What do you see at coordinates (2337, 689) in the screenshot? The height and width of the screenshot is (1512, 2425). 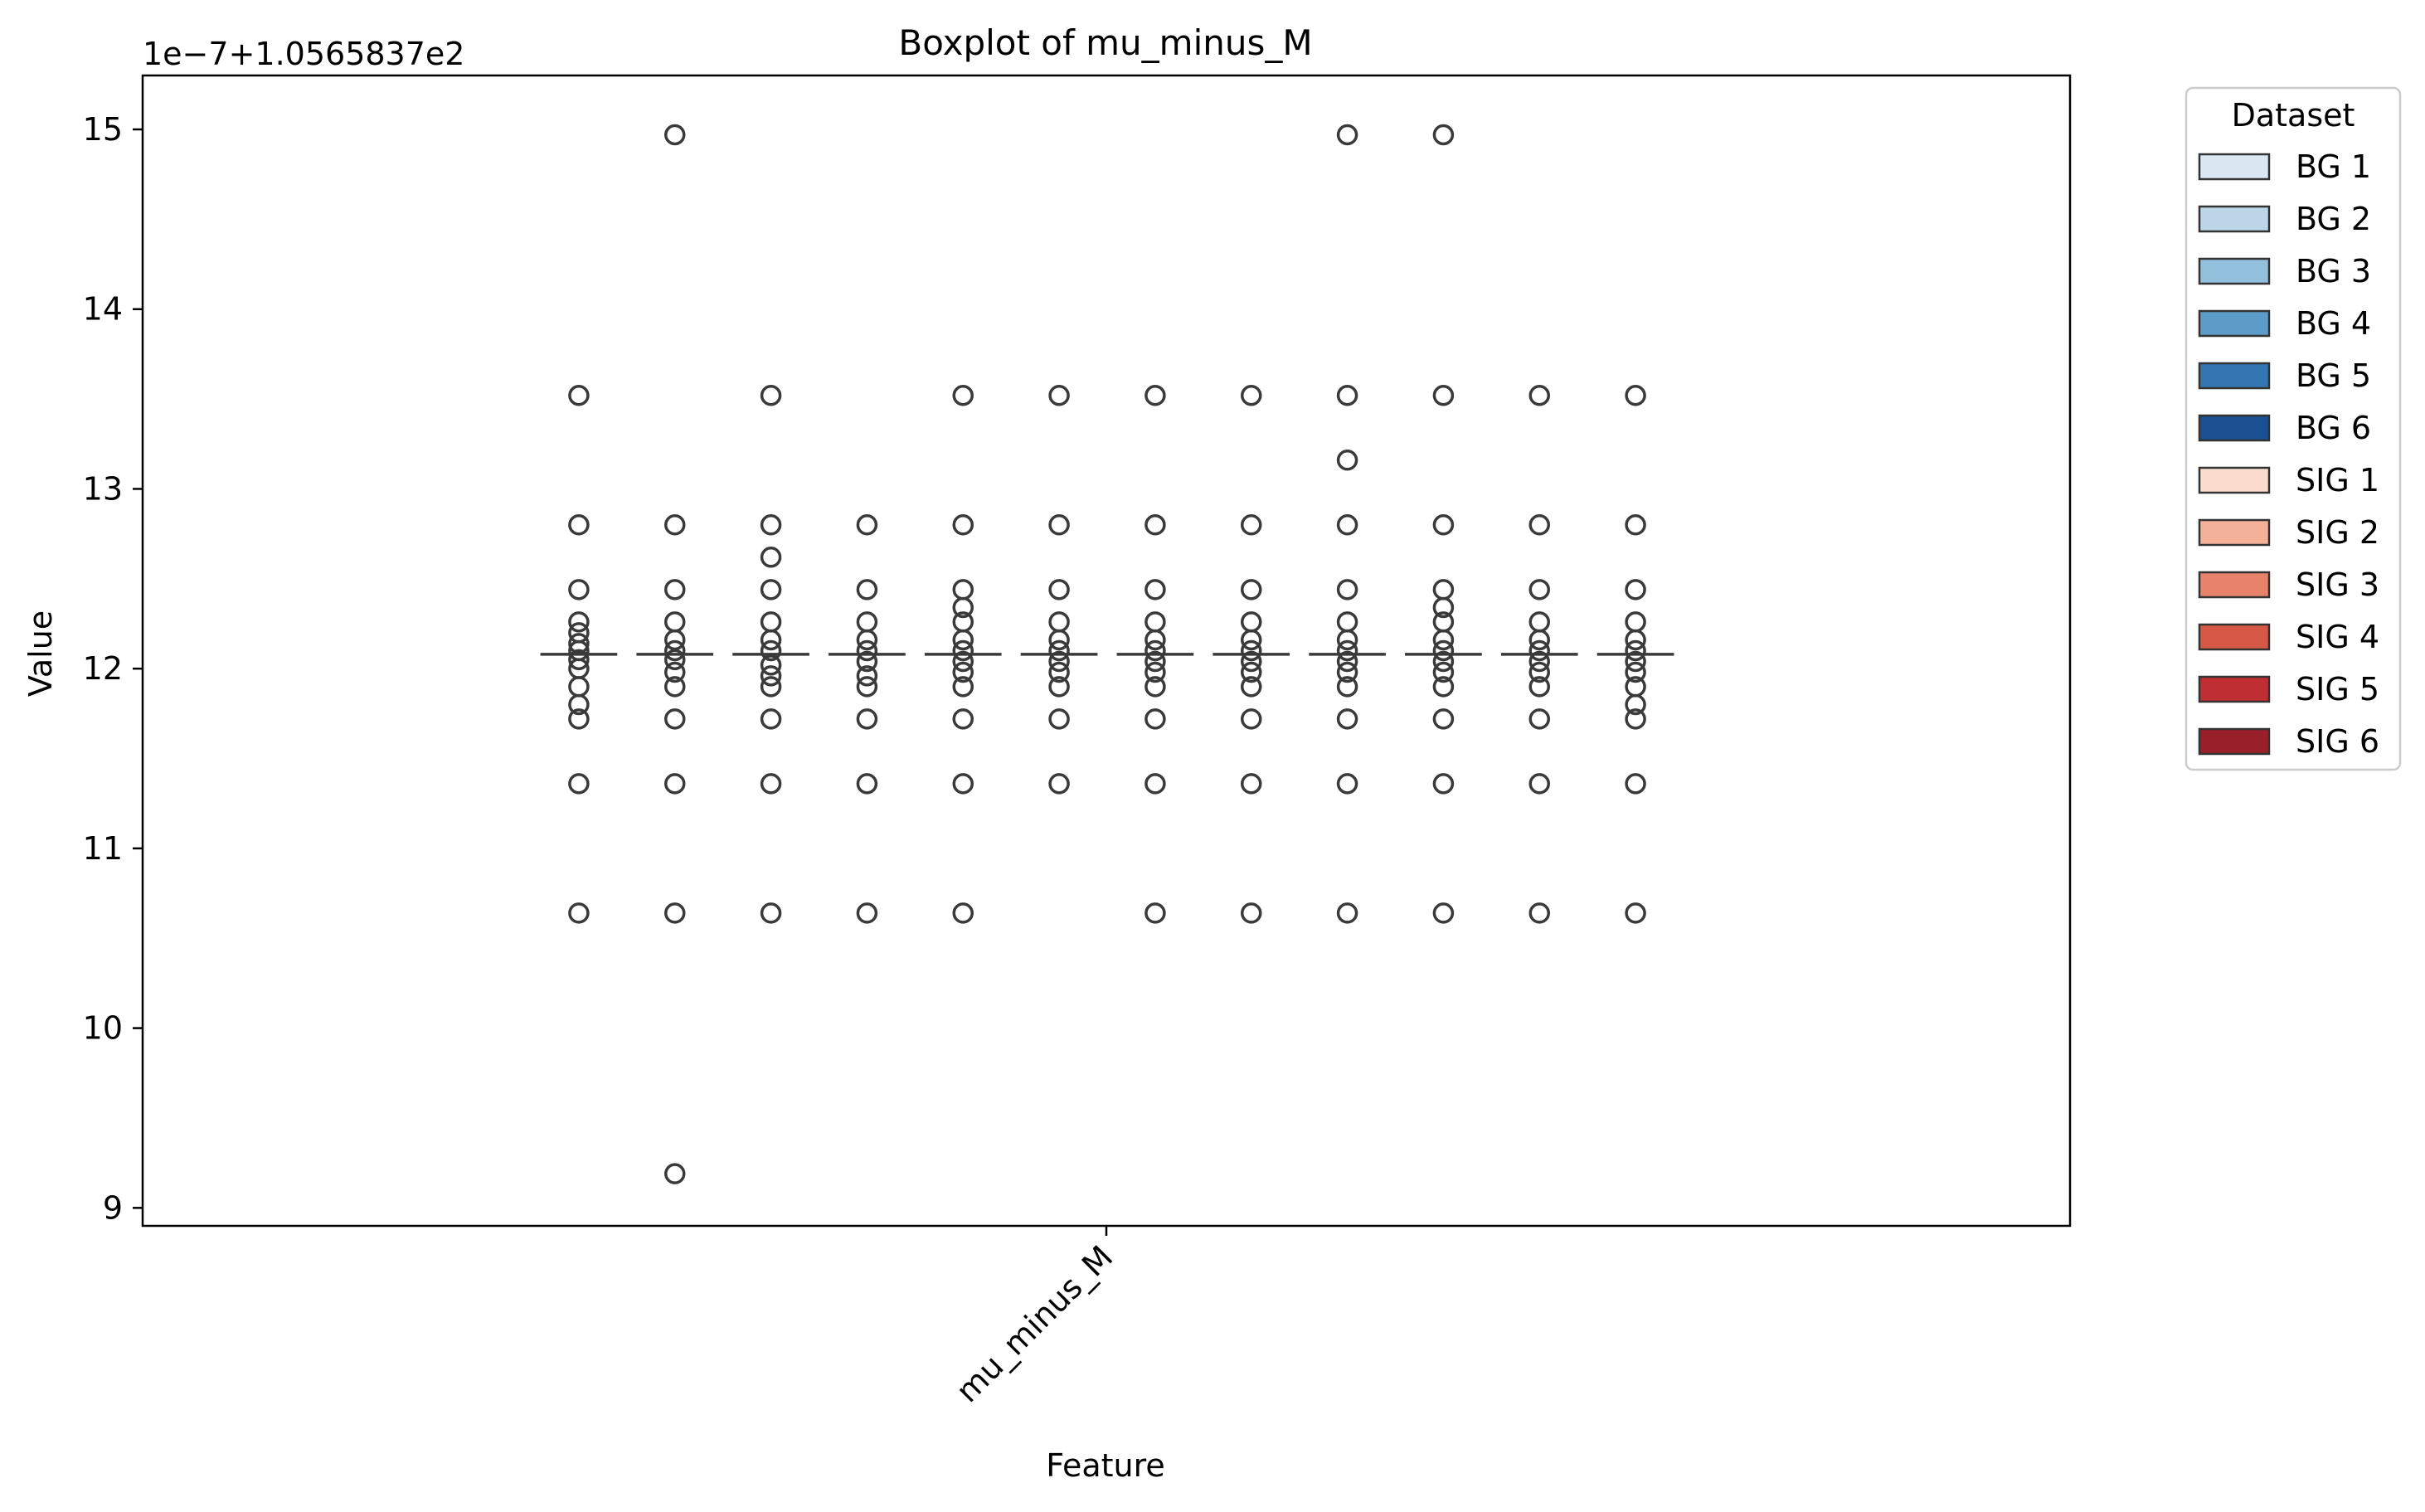 I see `legend-label: SIG 5` at bounding box center [2337, 689].